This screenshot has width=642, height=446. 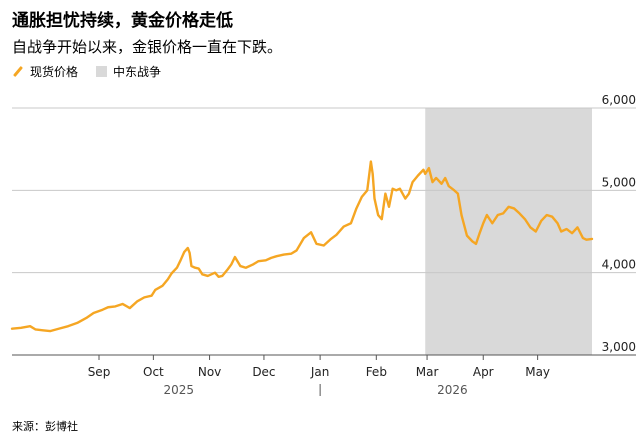 What do you see at coordinates (452, 390) in the screenshot?
I see `year-label: 2026` at bounding box center [452, 390].